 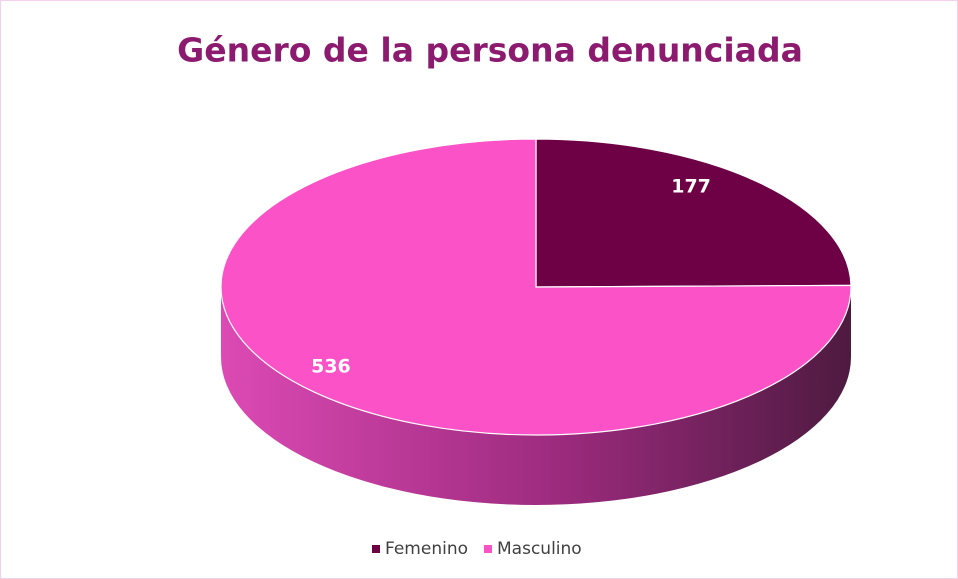 I want to click on data-label: 536, so click(x=331, y=366).